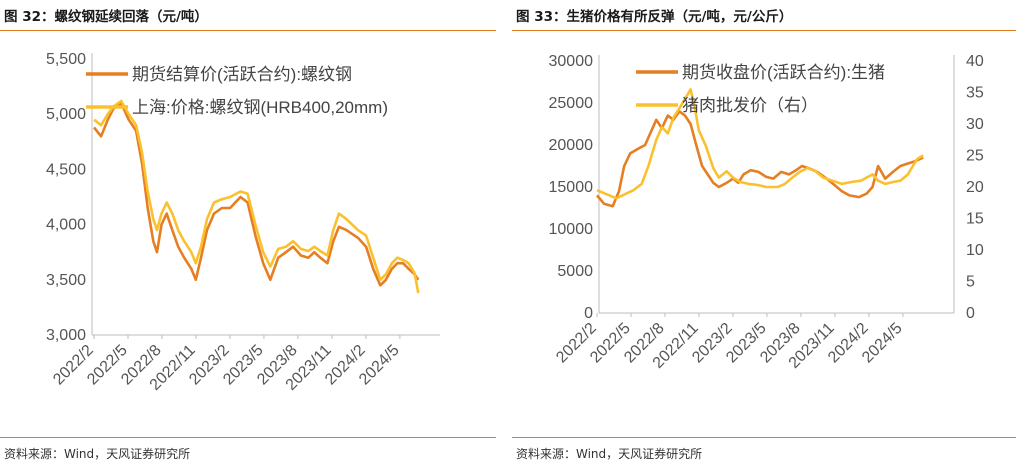 Image resolution: width=1016 pixels, height=466 pixels. What do you see at coordinates (66, 114) in the screenshot?
I see `y-tick-label: 5,000` at bounding box center [66, 114].